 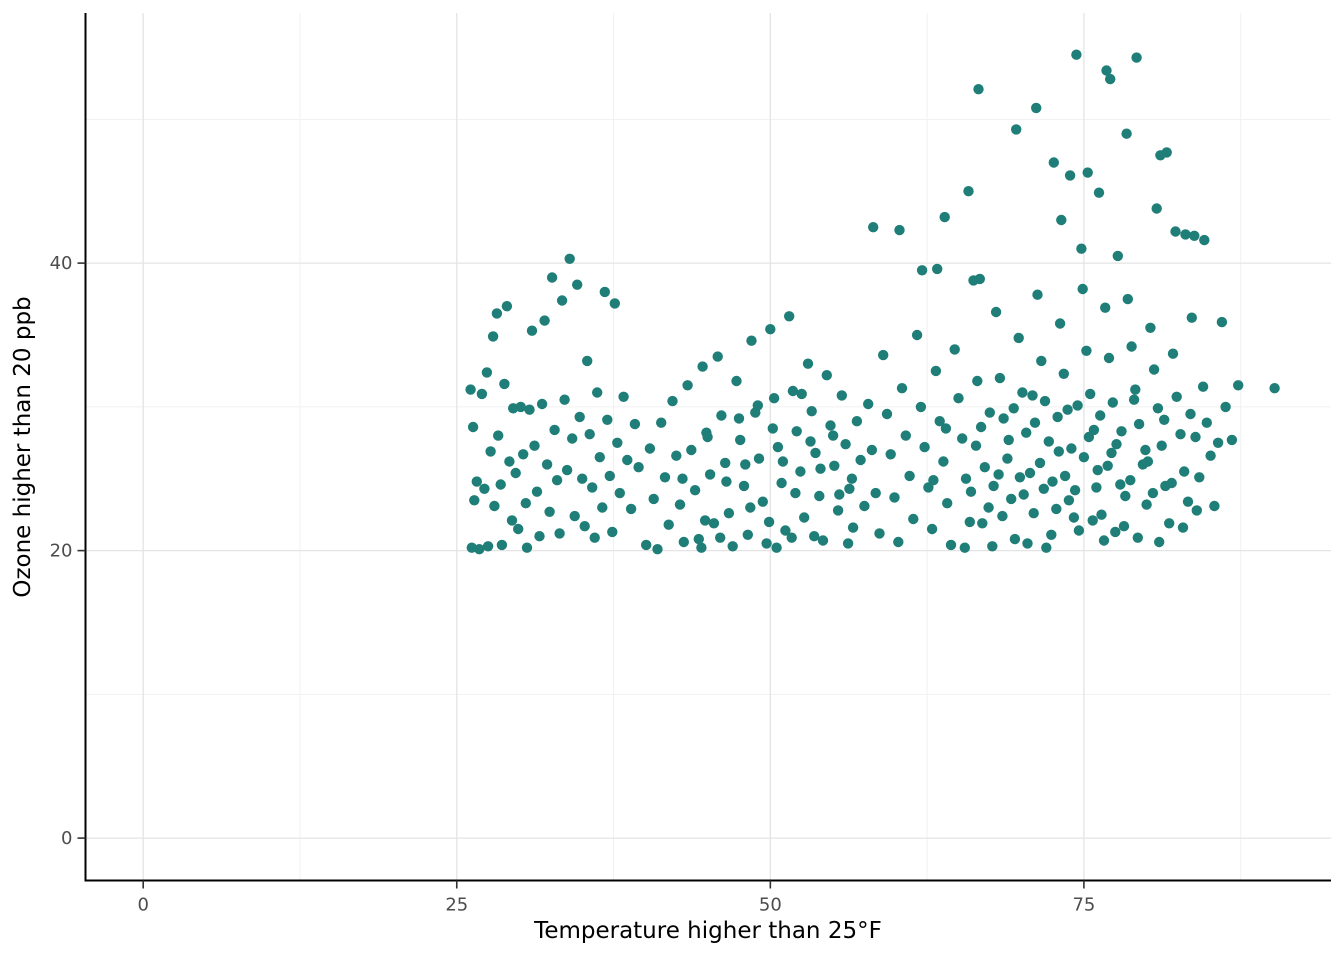 I want to click on y-tick-label: 20, so click(x=61, y=551).